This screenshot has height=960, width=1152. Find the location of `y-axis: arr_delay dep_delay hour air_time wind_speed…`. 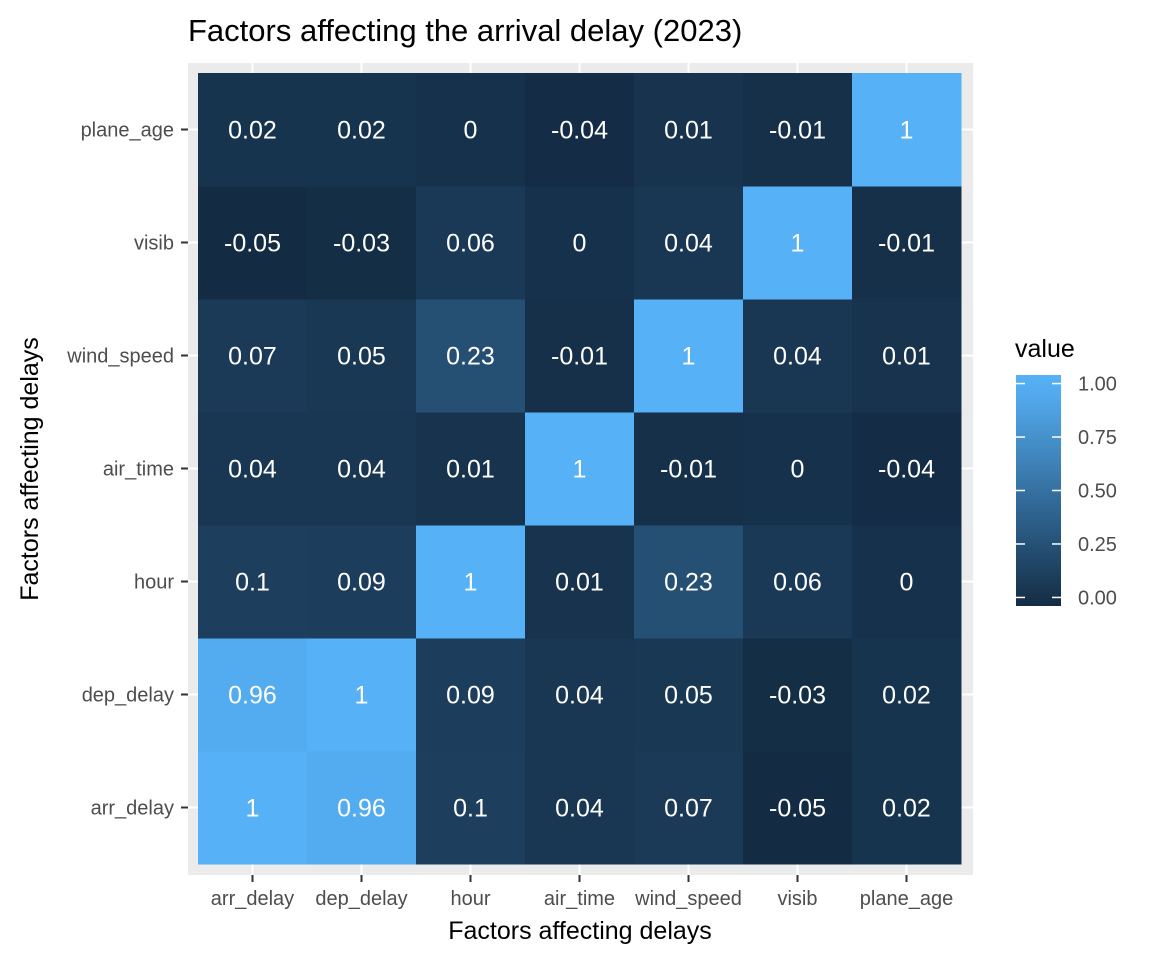

y-axis: arr_delay dep_delay hour air_time wind_speed… is located at coordinates (127, 470).